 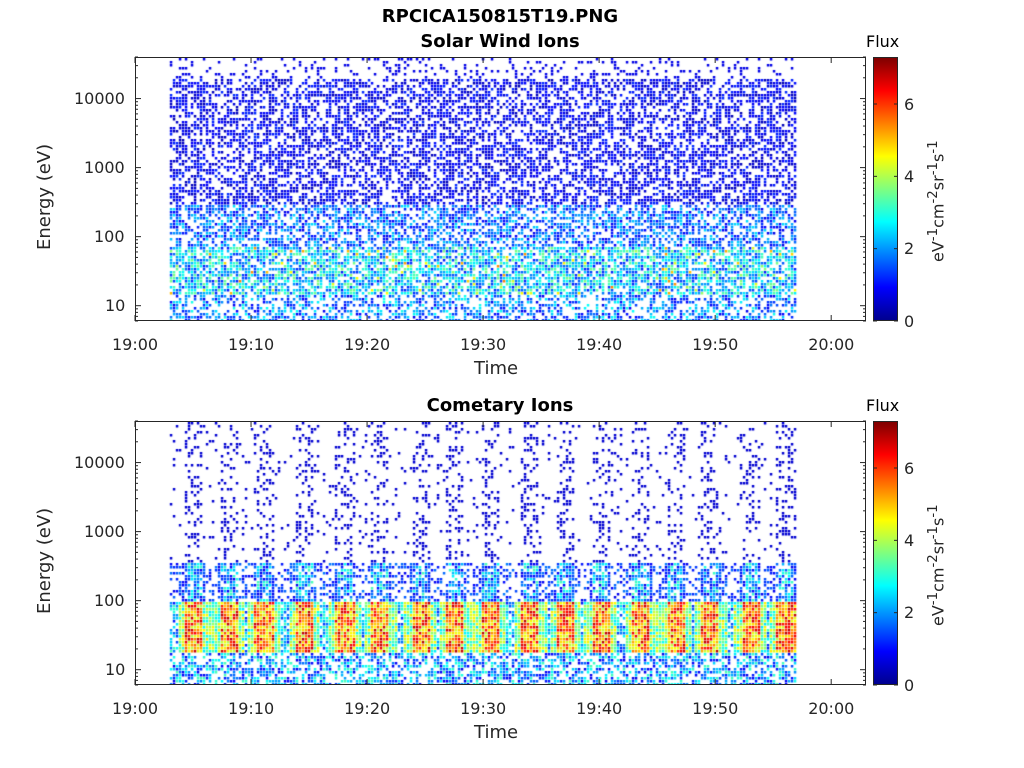 What do you see at coordinates (883, 405) in the screenshot?
I see `colorbar-title-cometary: Flux` at bounding box center [883, 405].